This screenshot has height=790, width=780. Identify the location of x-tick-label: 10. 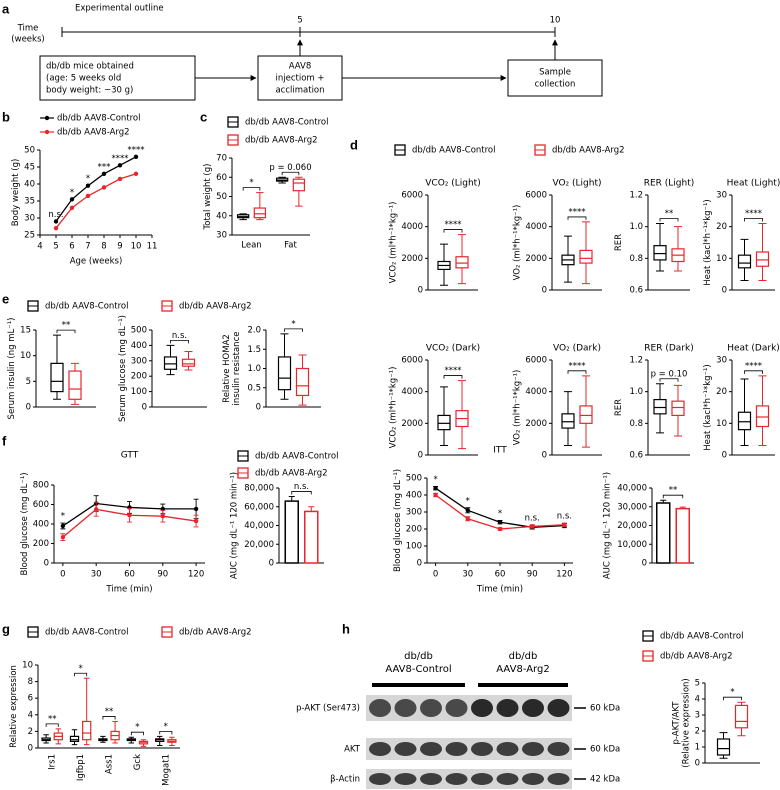
(136, 247).